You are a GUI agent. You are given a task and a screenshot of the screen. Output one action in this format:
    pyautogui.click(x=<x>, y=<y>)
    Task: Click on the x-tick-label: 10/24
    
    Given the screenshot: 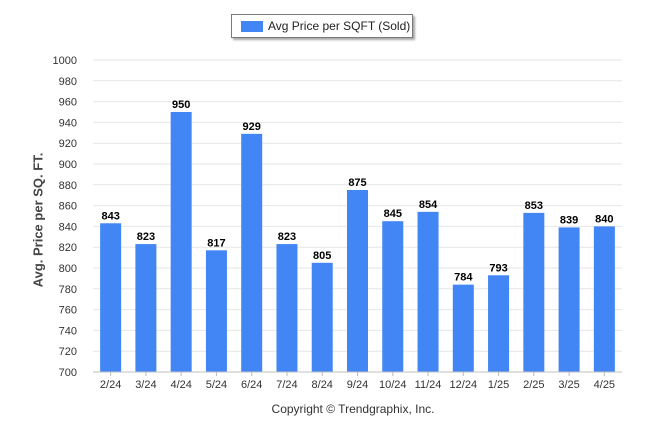 What is the action you would take?
    pyautogui.click(x=393, y=385)
    